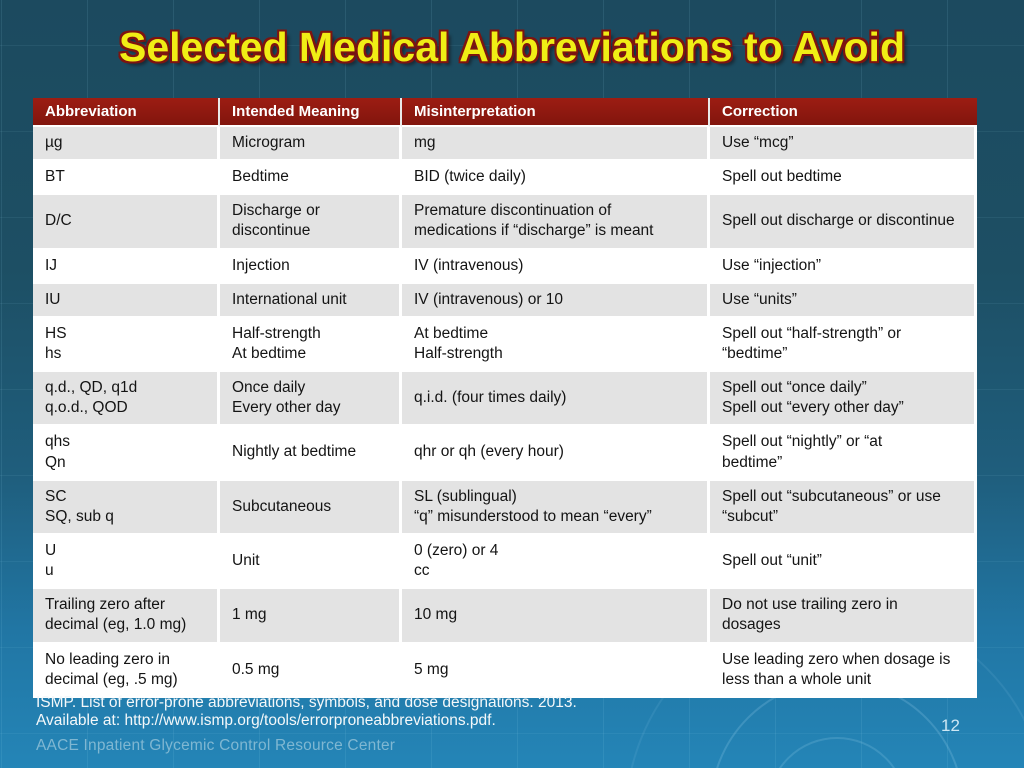 Image resolution: width=1024 pixels, height=768 pixels. I want to click on table-cell: U u, so click(126, 562).